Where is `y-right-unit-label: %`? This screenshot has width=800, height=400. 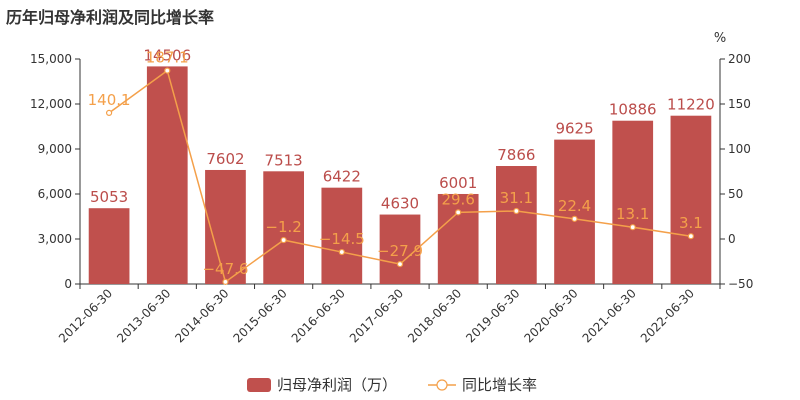
y-right-unit-label: % is located at coordinates (720, 38).